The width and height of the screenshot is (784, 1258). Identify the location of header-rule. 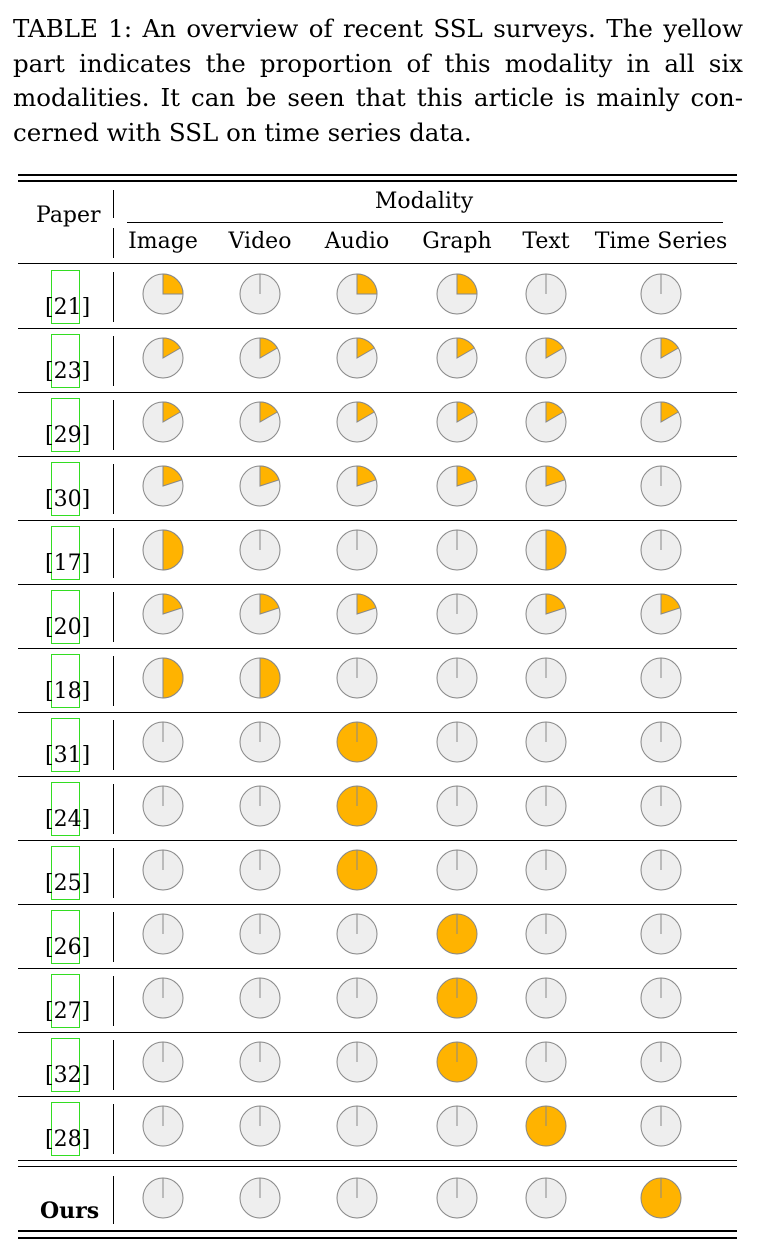
(377, 263).